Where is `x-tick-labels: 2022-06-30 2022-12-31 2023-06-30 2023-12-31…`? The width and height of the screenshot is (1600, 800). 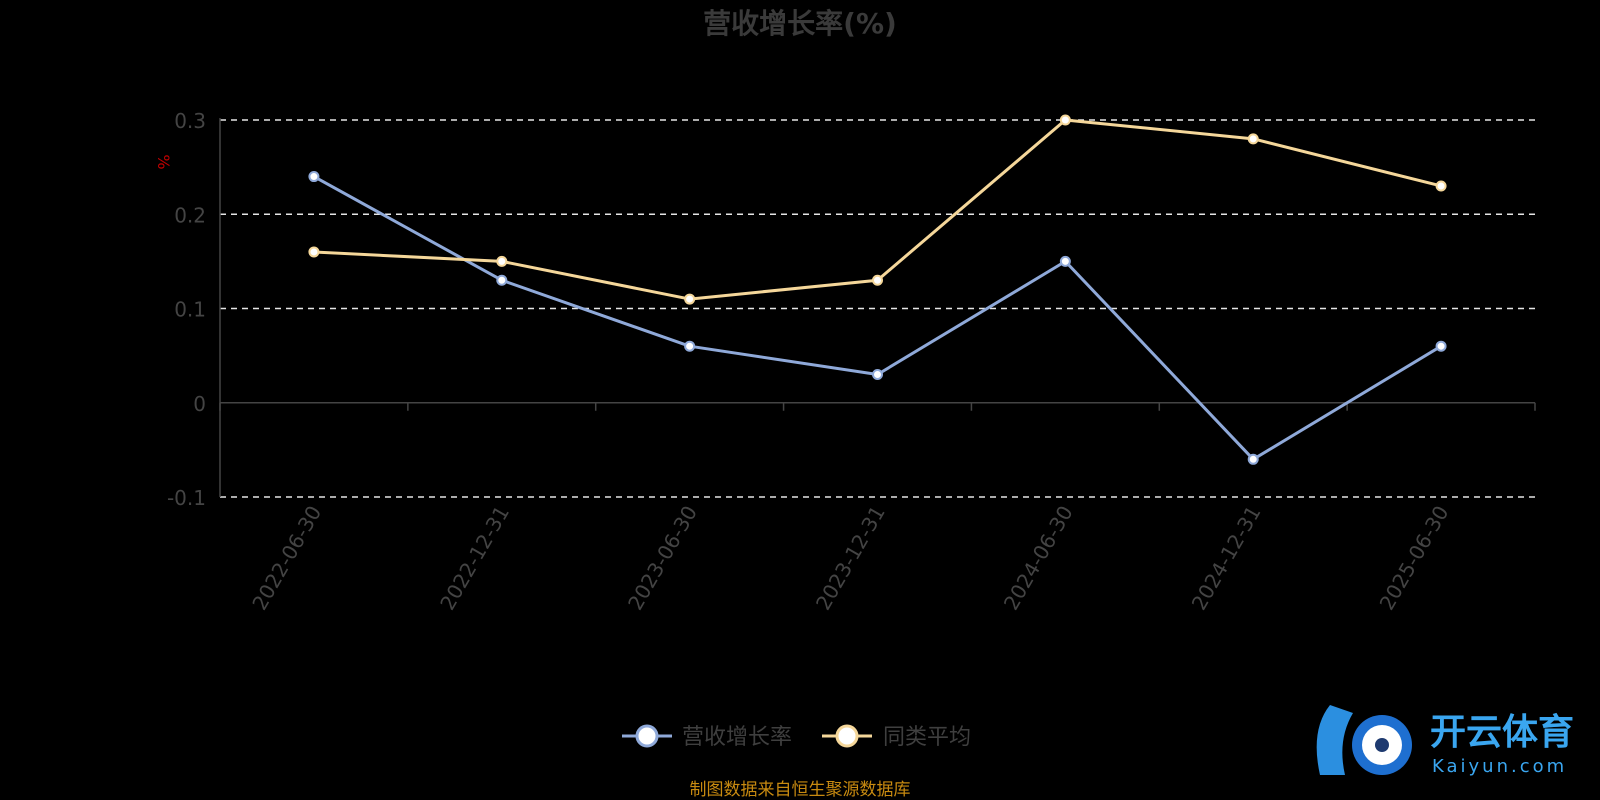
x-tick-labels: 2022-06-30 2022-12-31 2023-06-30 2023-12-31… is located at coordinates (850, 558).